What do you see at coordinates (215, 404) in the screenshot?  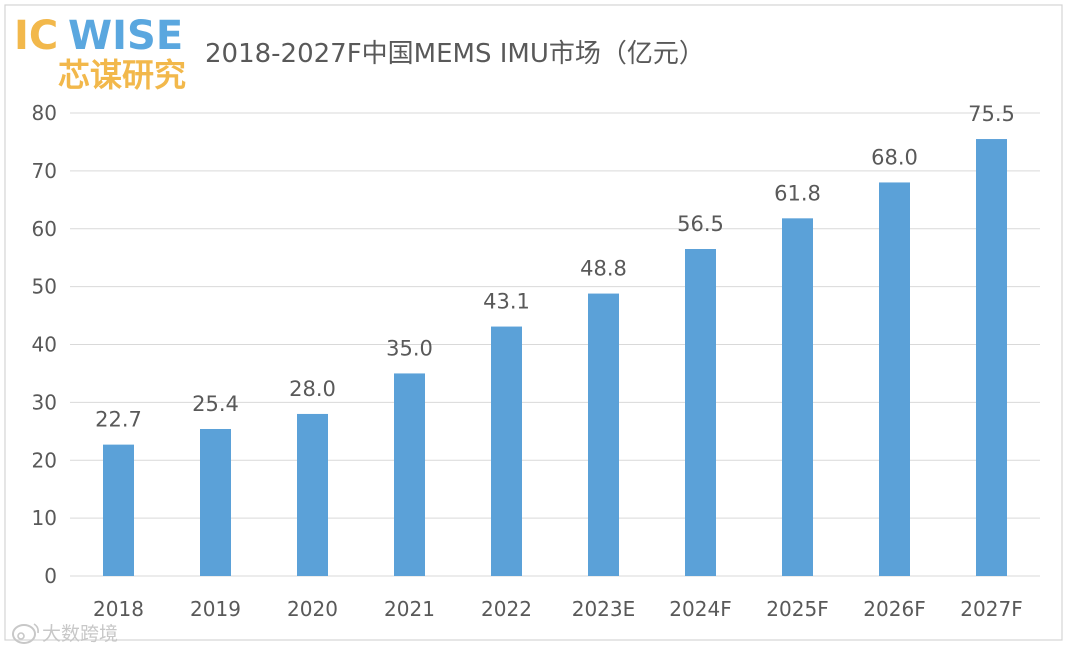 I see `data-label-2019: 25.4` at bounding box center [215, 404].